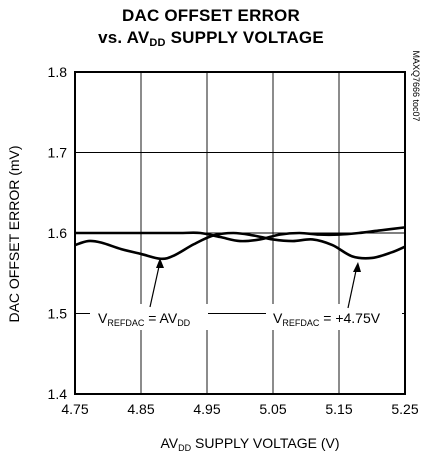 The image size is (422, 459). Describe the element at coordinates (58, 314) in the screenshot. I see `y-tick-label: 1.5` at that location.